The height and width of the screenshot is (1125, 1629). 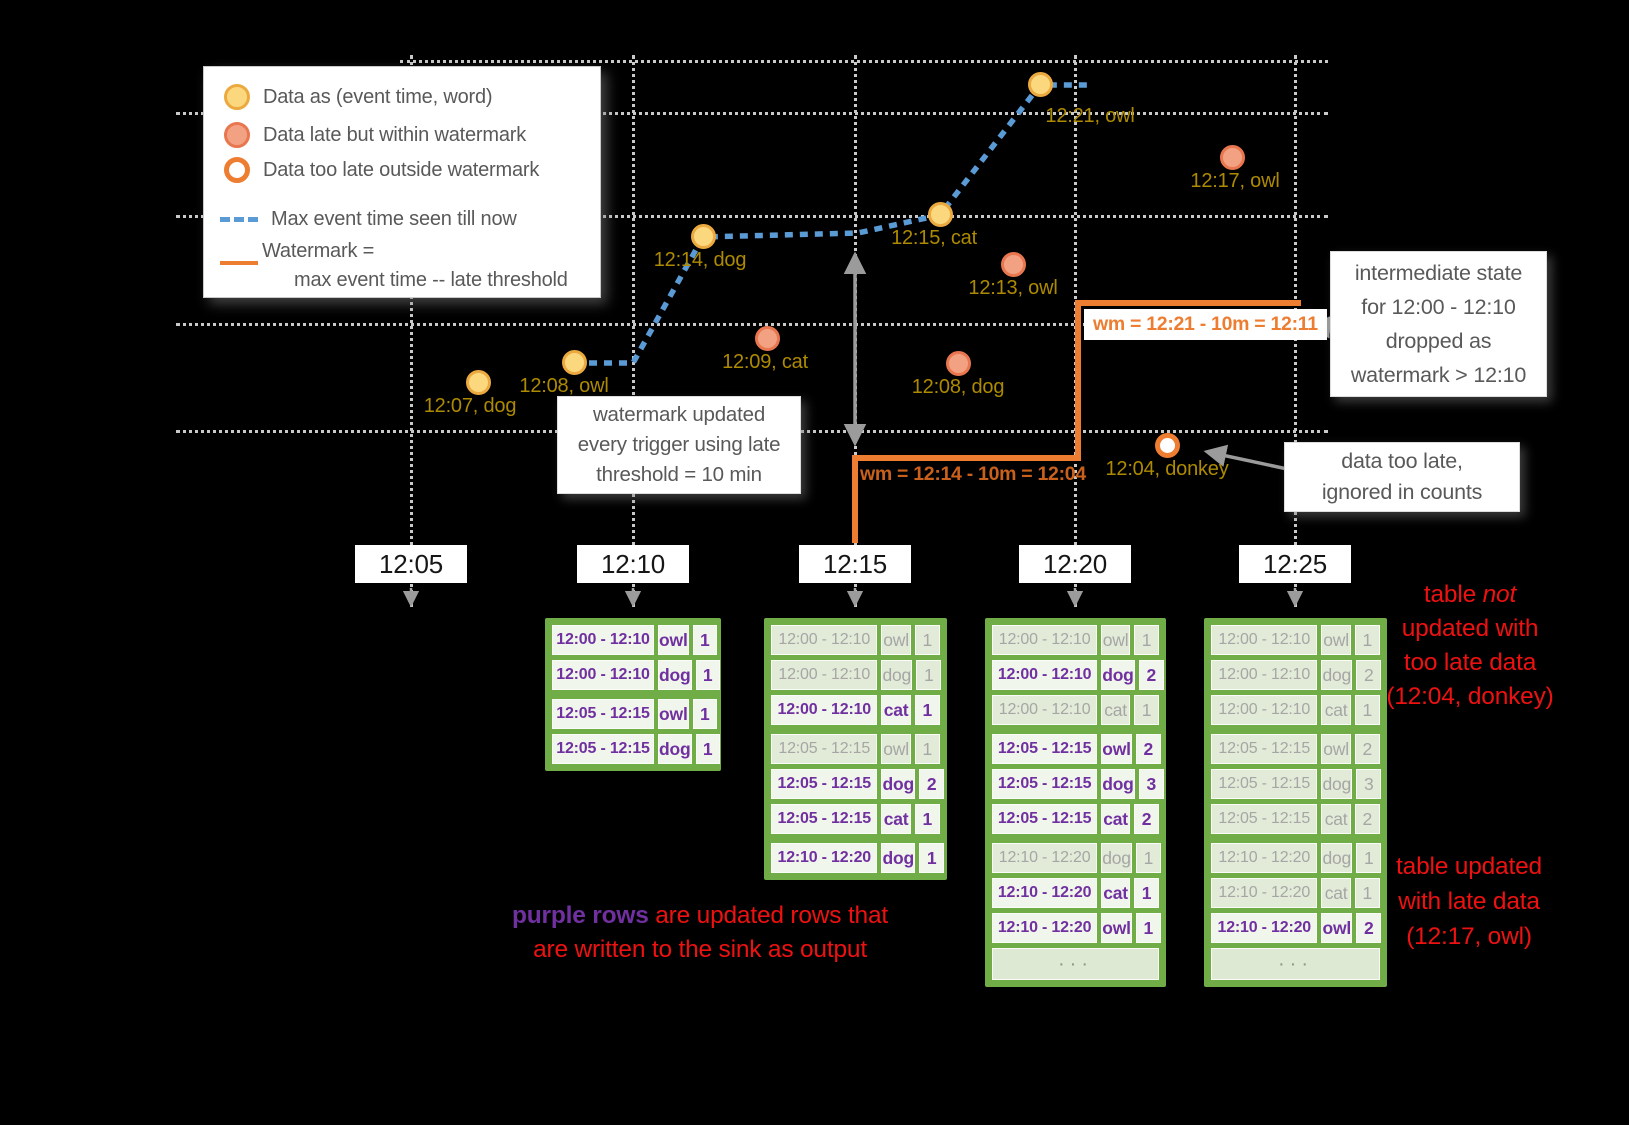 I want to click on legend-item: Max event time seen till now, so click(x=368, y=219).